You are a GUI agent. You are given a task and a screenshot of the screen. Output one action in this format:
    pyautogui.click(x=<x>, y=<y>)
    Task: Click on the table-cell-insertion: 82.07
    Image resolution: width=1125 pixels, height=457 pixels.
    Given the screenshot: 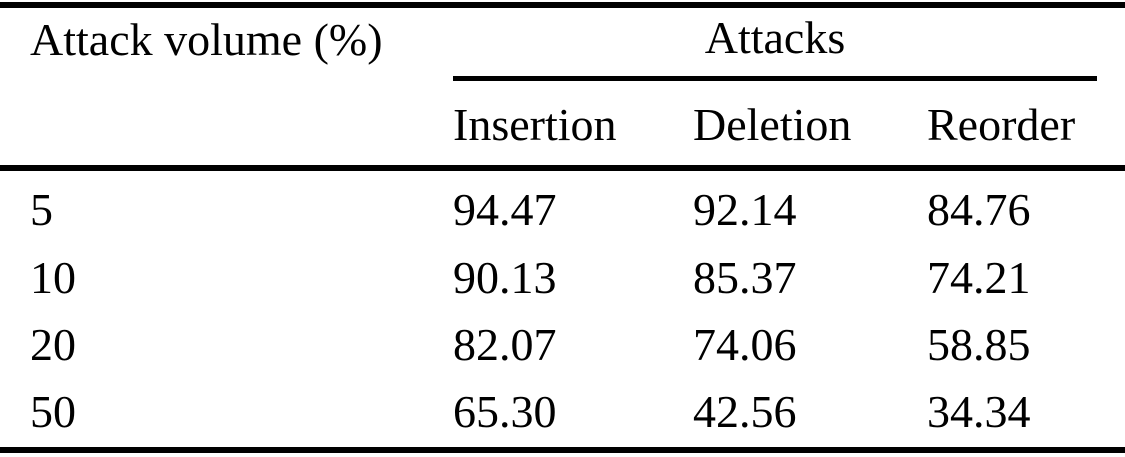 What is the action you would take?
    pyautogui.click(x=505, y=344)
    